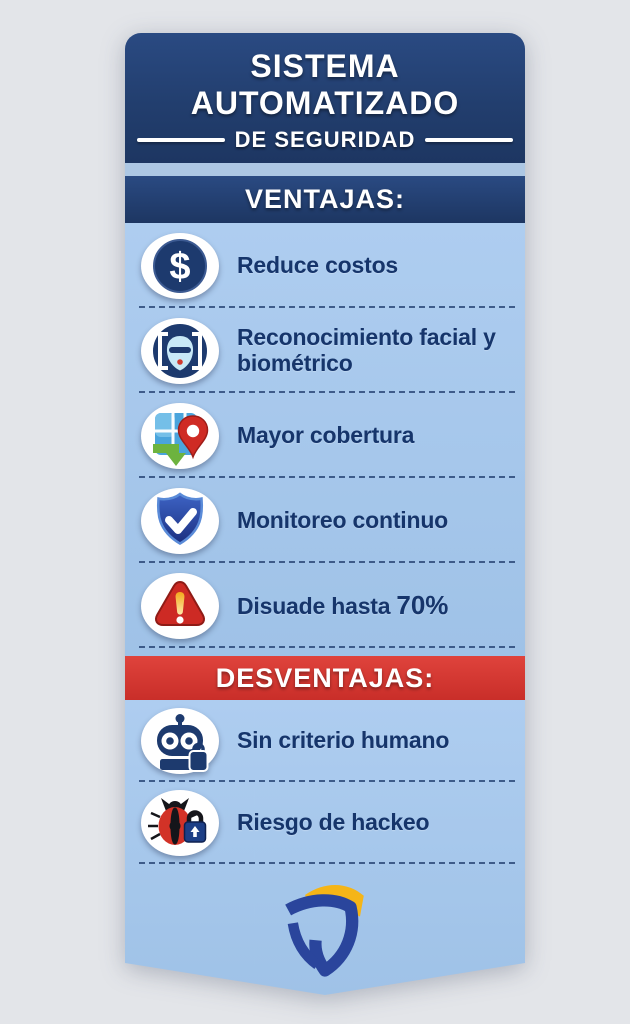 The width and height of the screenshot is (630, 1024). I want to click on list-item-label: Sin criterio humano, so click(343, 740).